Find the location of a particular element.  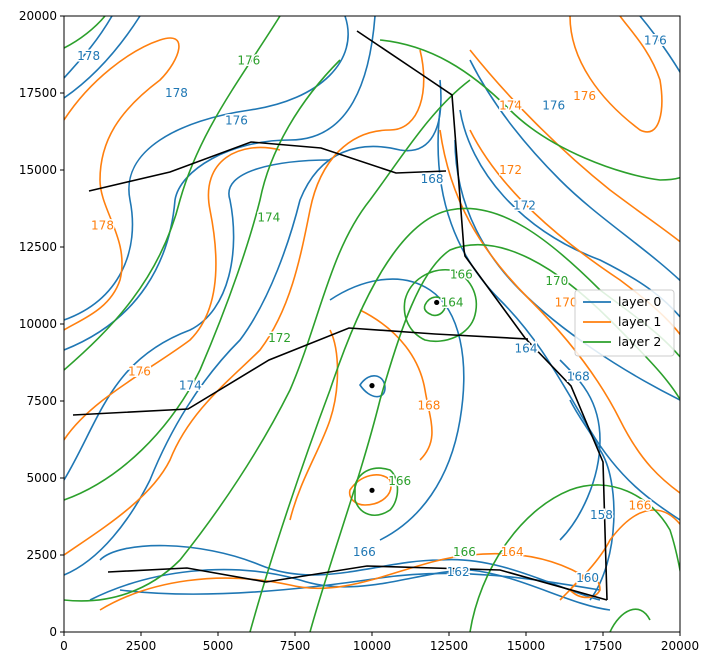

y-tick-label: 10000 is located at coordinates (38, 324).